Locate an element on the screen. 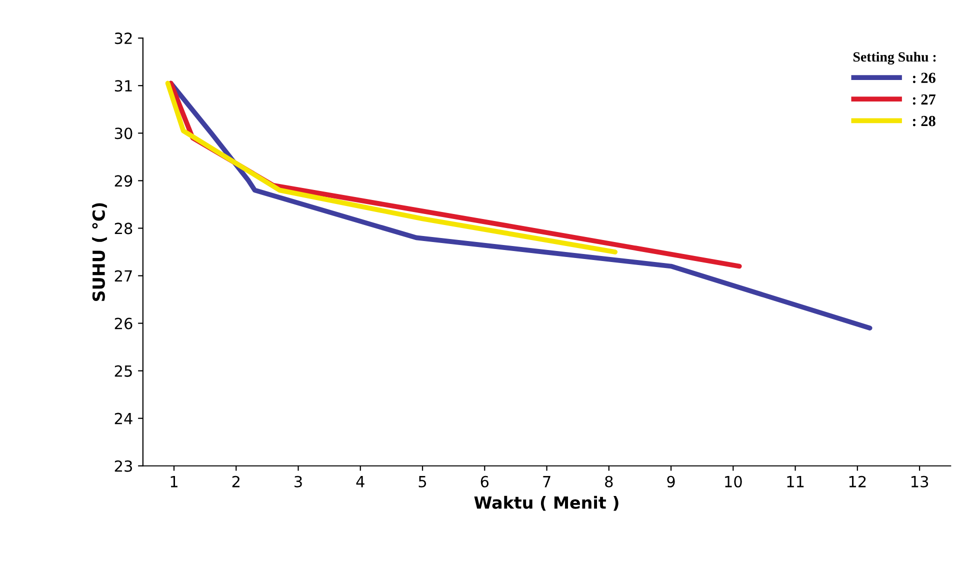  x-tick-label: 4 is located at coordinates (360, 482).